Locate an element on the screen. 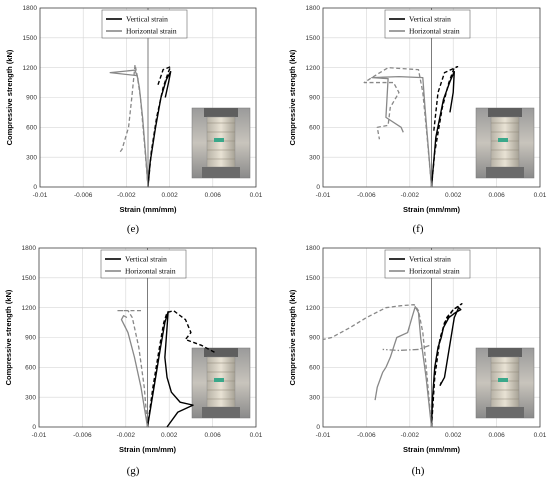 This screenshot has height=483, width=550. panel-label: (g) is located at coordinates (133, 471).